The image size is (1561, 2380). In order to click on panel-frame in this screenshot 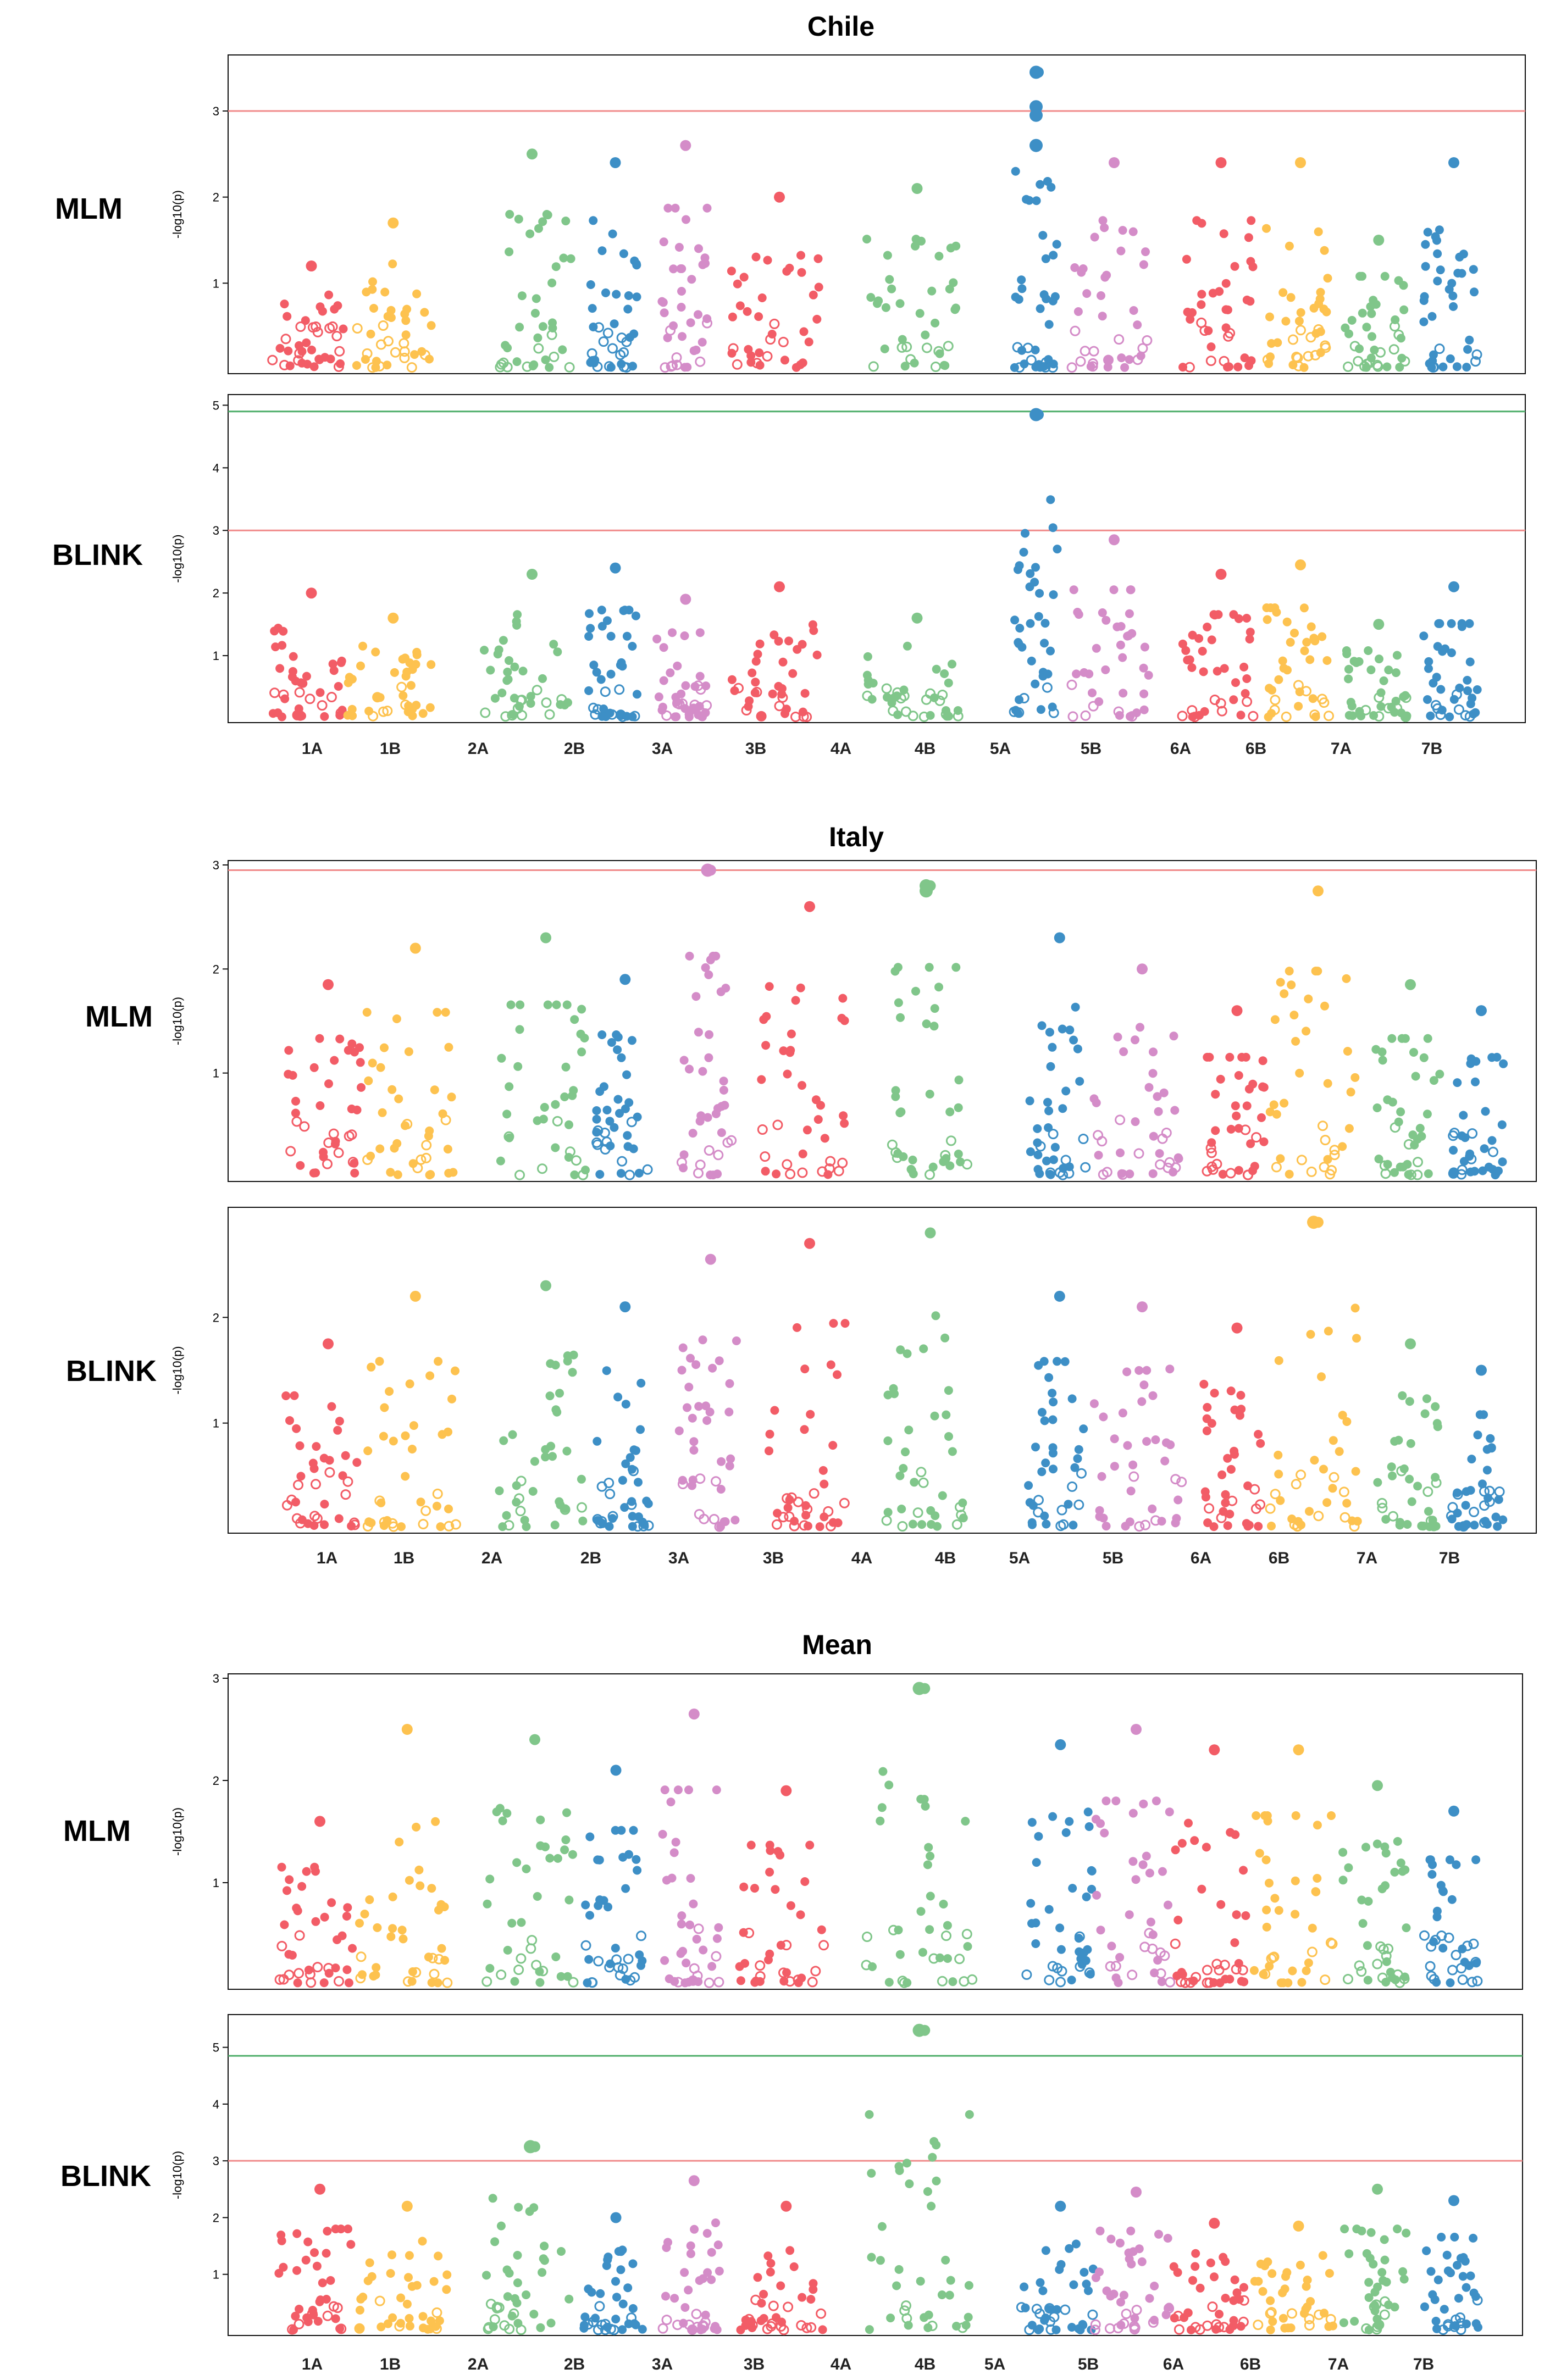, I will do `click(882, 1370)`.